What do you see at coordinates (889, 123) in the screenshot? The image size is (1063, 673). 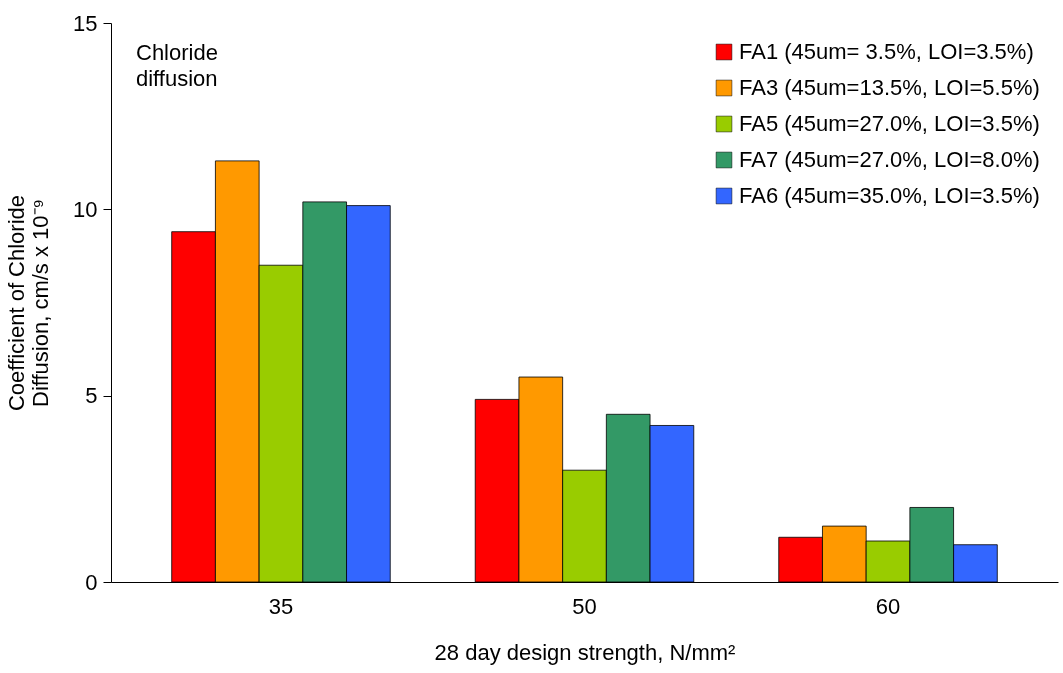 I see `legend-label: FA5 (45um=27.0%, LOI=3.5%)` at bounding box center [889, 123].